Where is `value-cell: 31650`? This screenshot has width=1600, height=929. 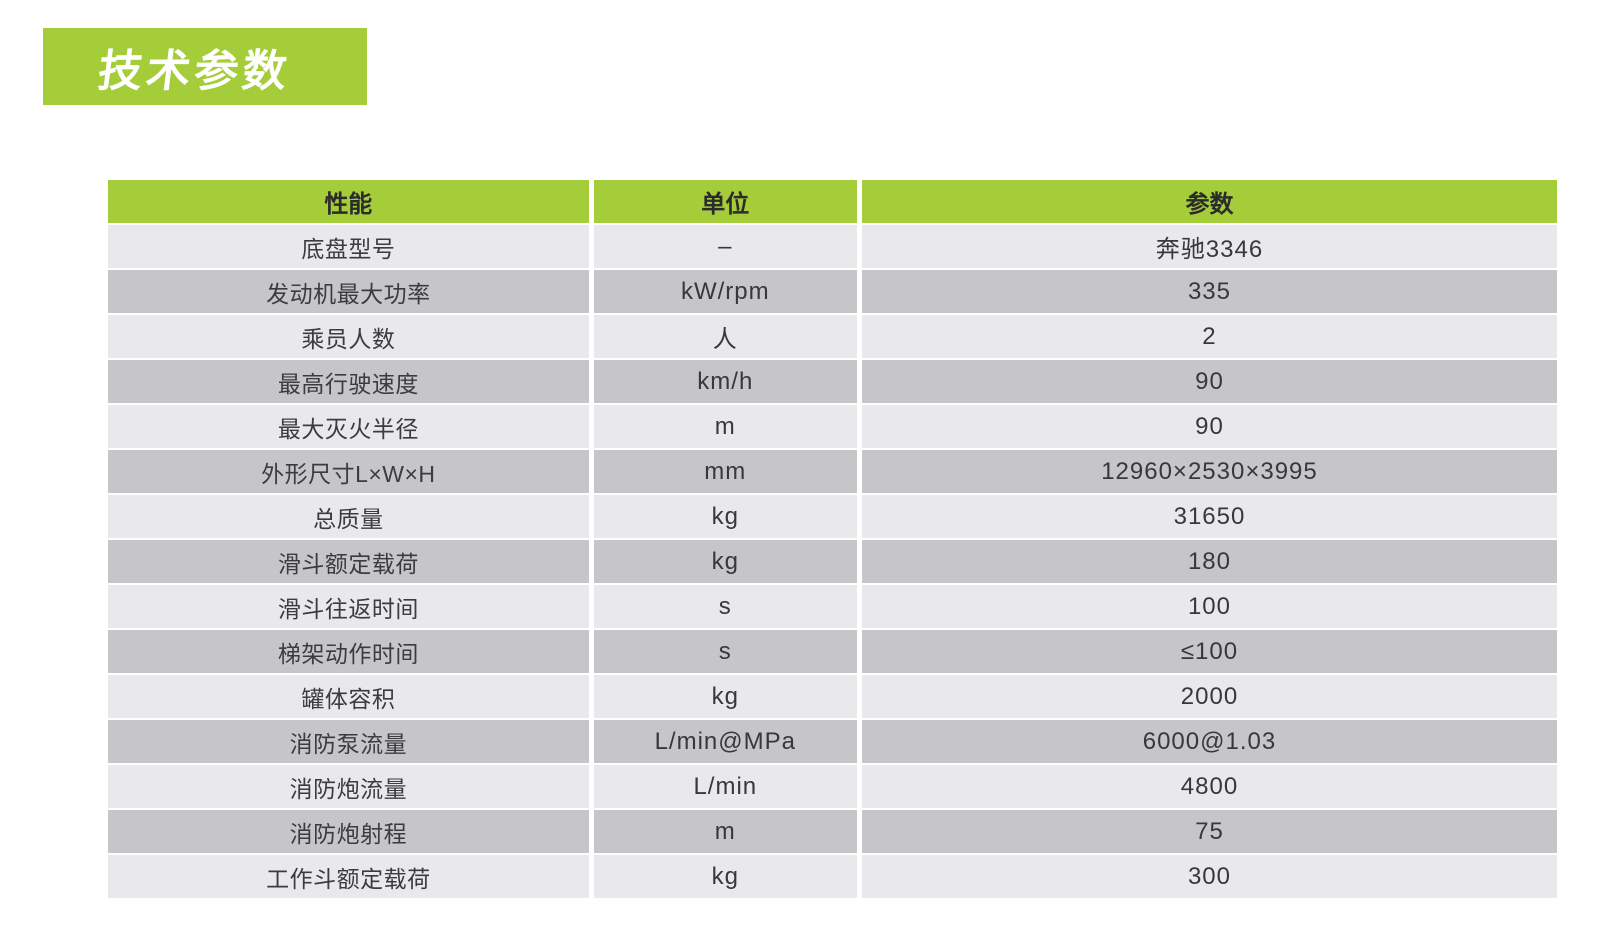
value-cell: 31650 is located at coordinates (1209, 516).